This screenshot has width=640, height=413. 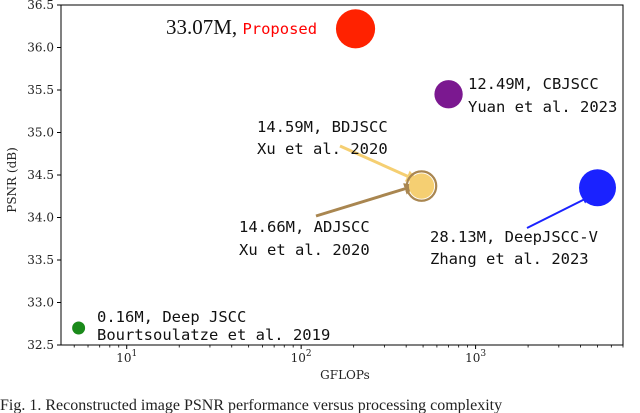 I want to click on label-proposed: 33.07M, Proposed, so click(x=241, y=27).